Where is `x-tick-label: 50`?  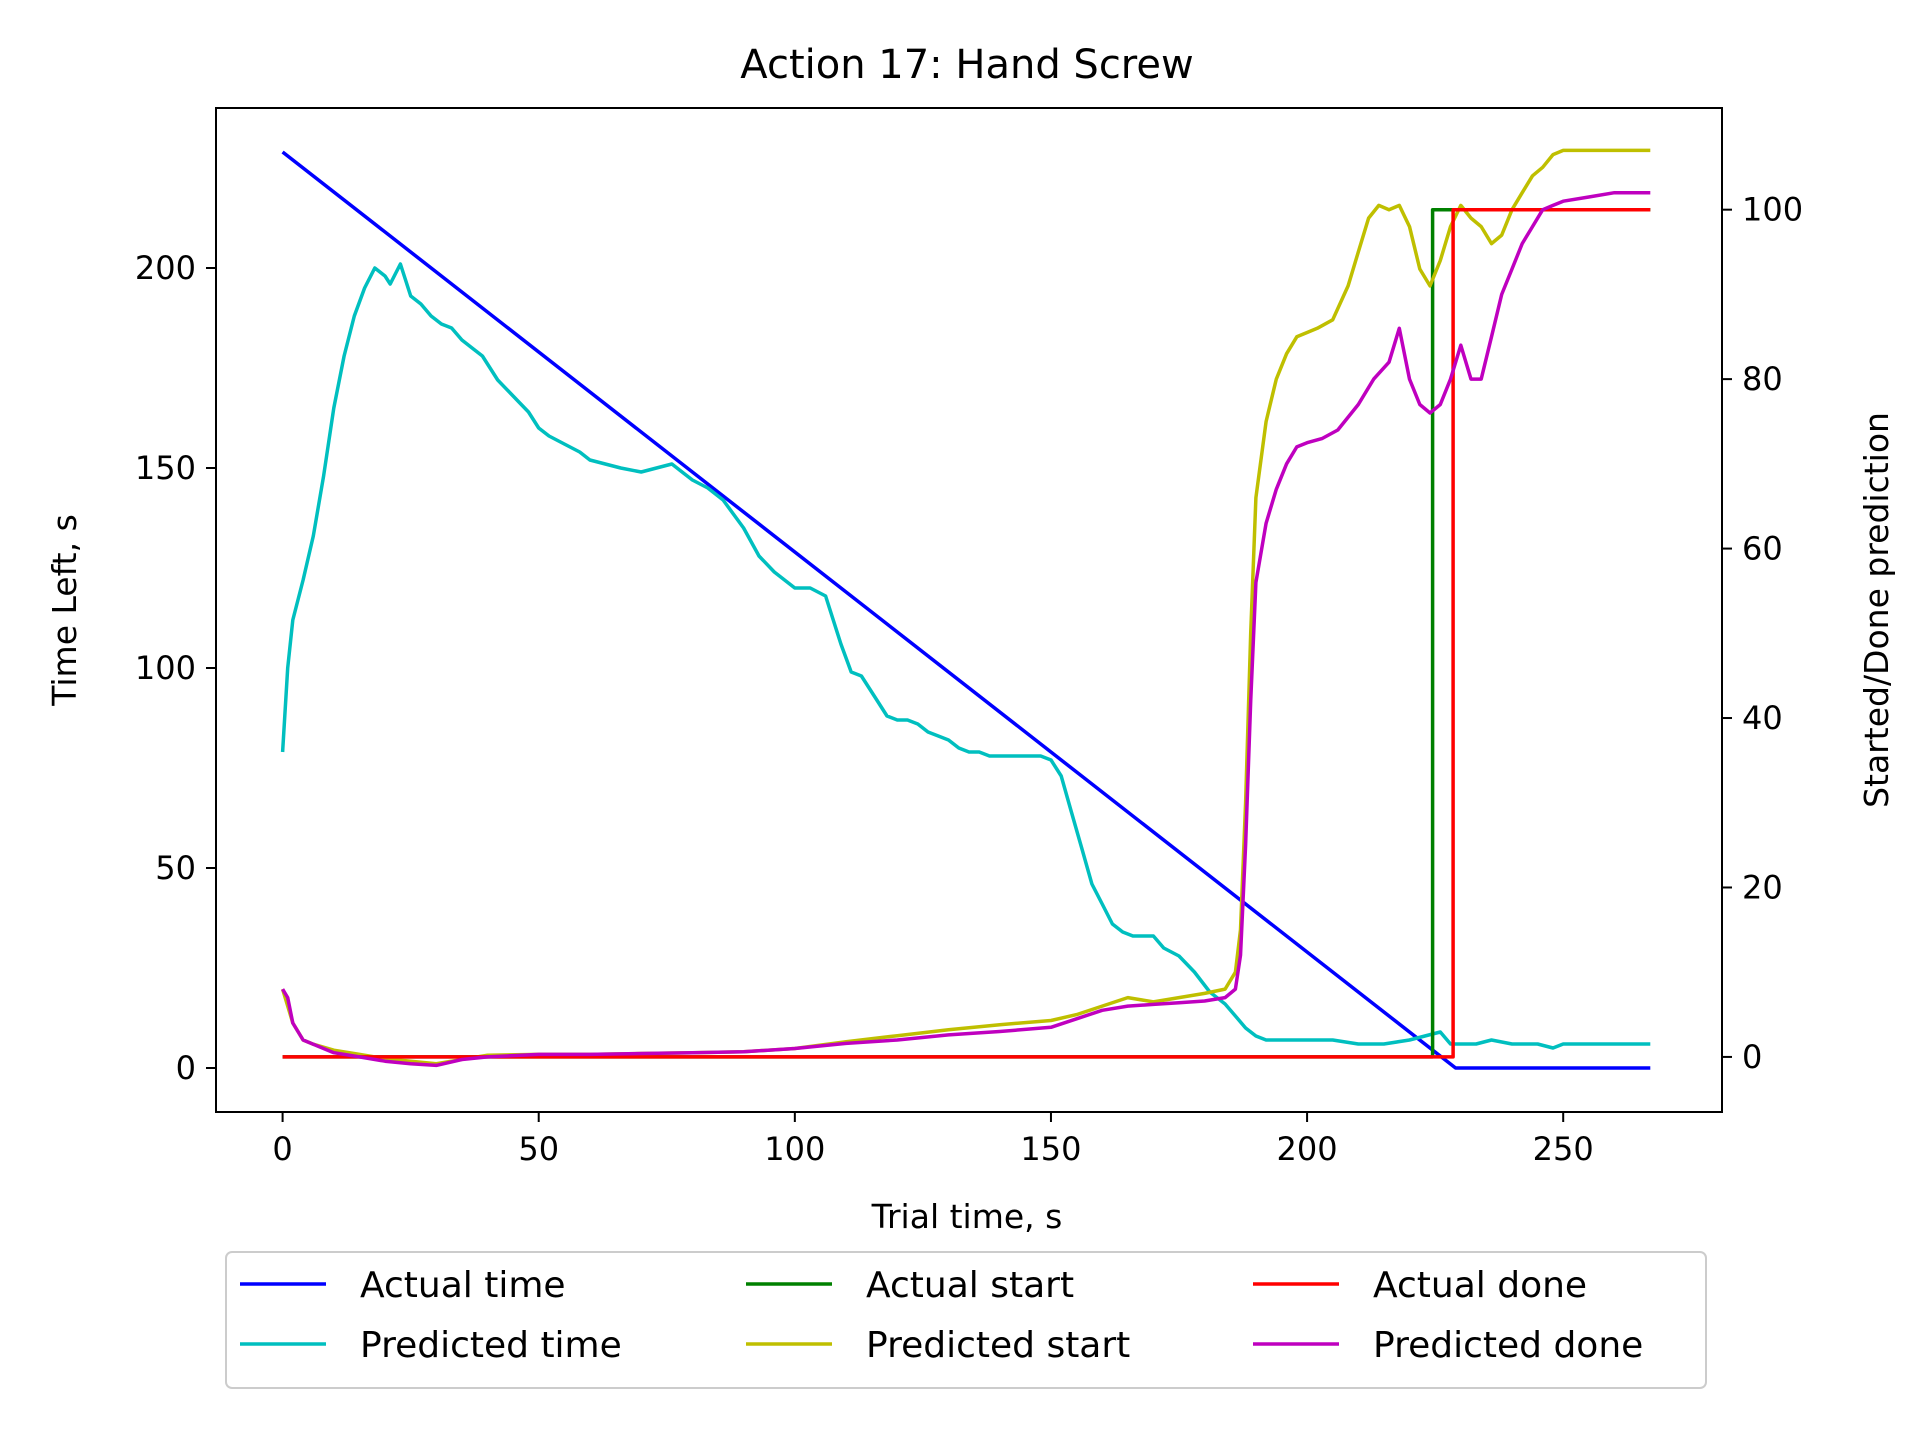
x-tick-label: 50 is located at coordinates (538, 1149).